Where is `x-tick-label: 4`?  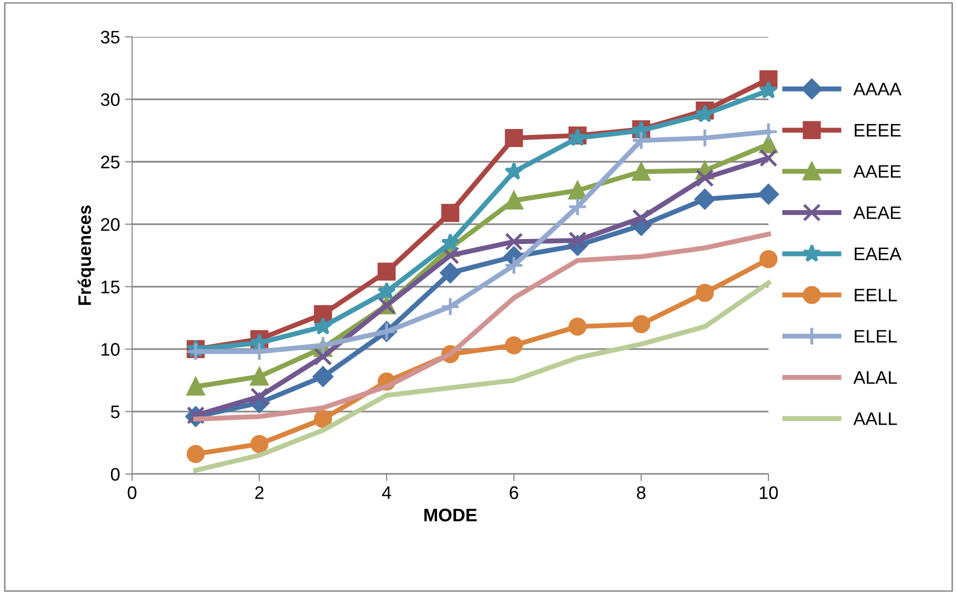
x-tick-label: 4 is located at coordinates (387, 492).